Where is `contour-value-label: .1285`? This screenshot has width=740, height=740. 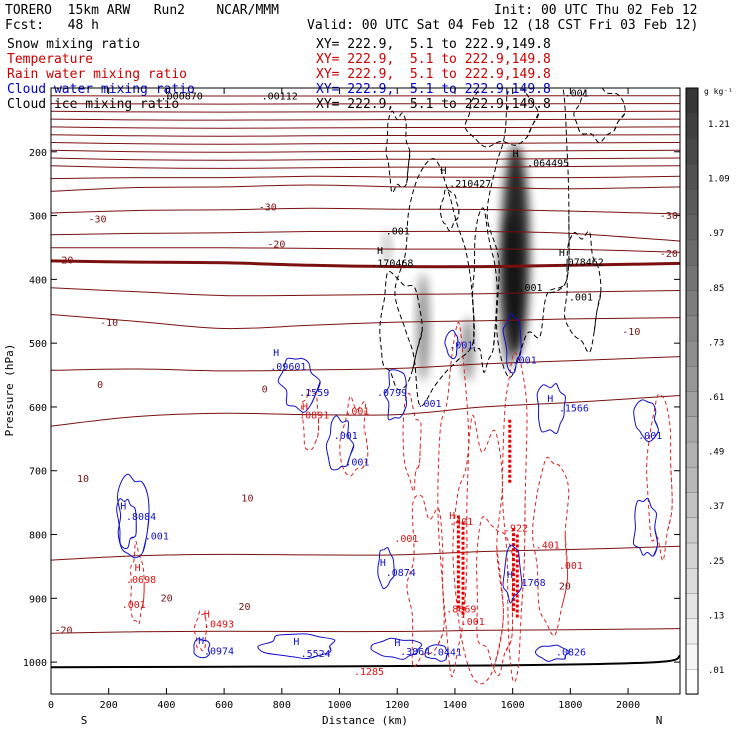
contour-value-label: .1285 is located at coordinates (369, 672).